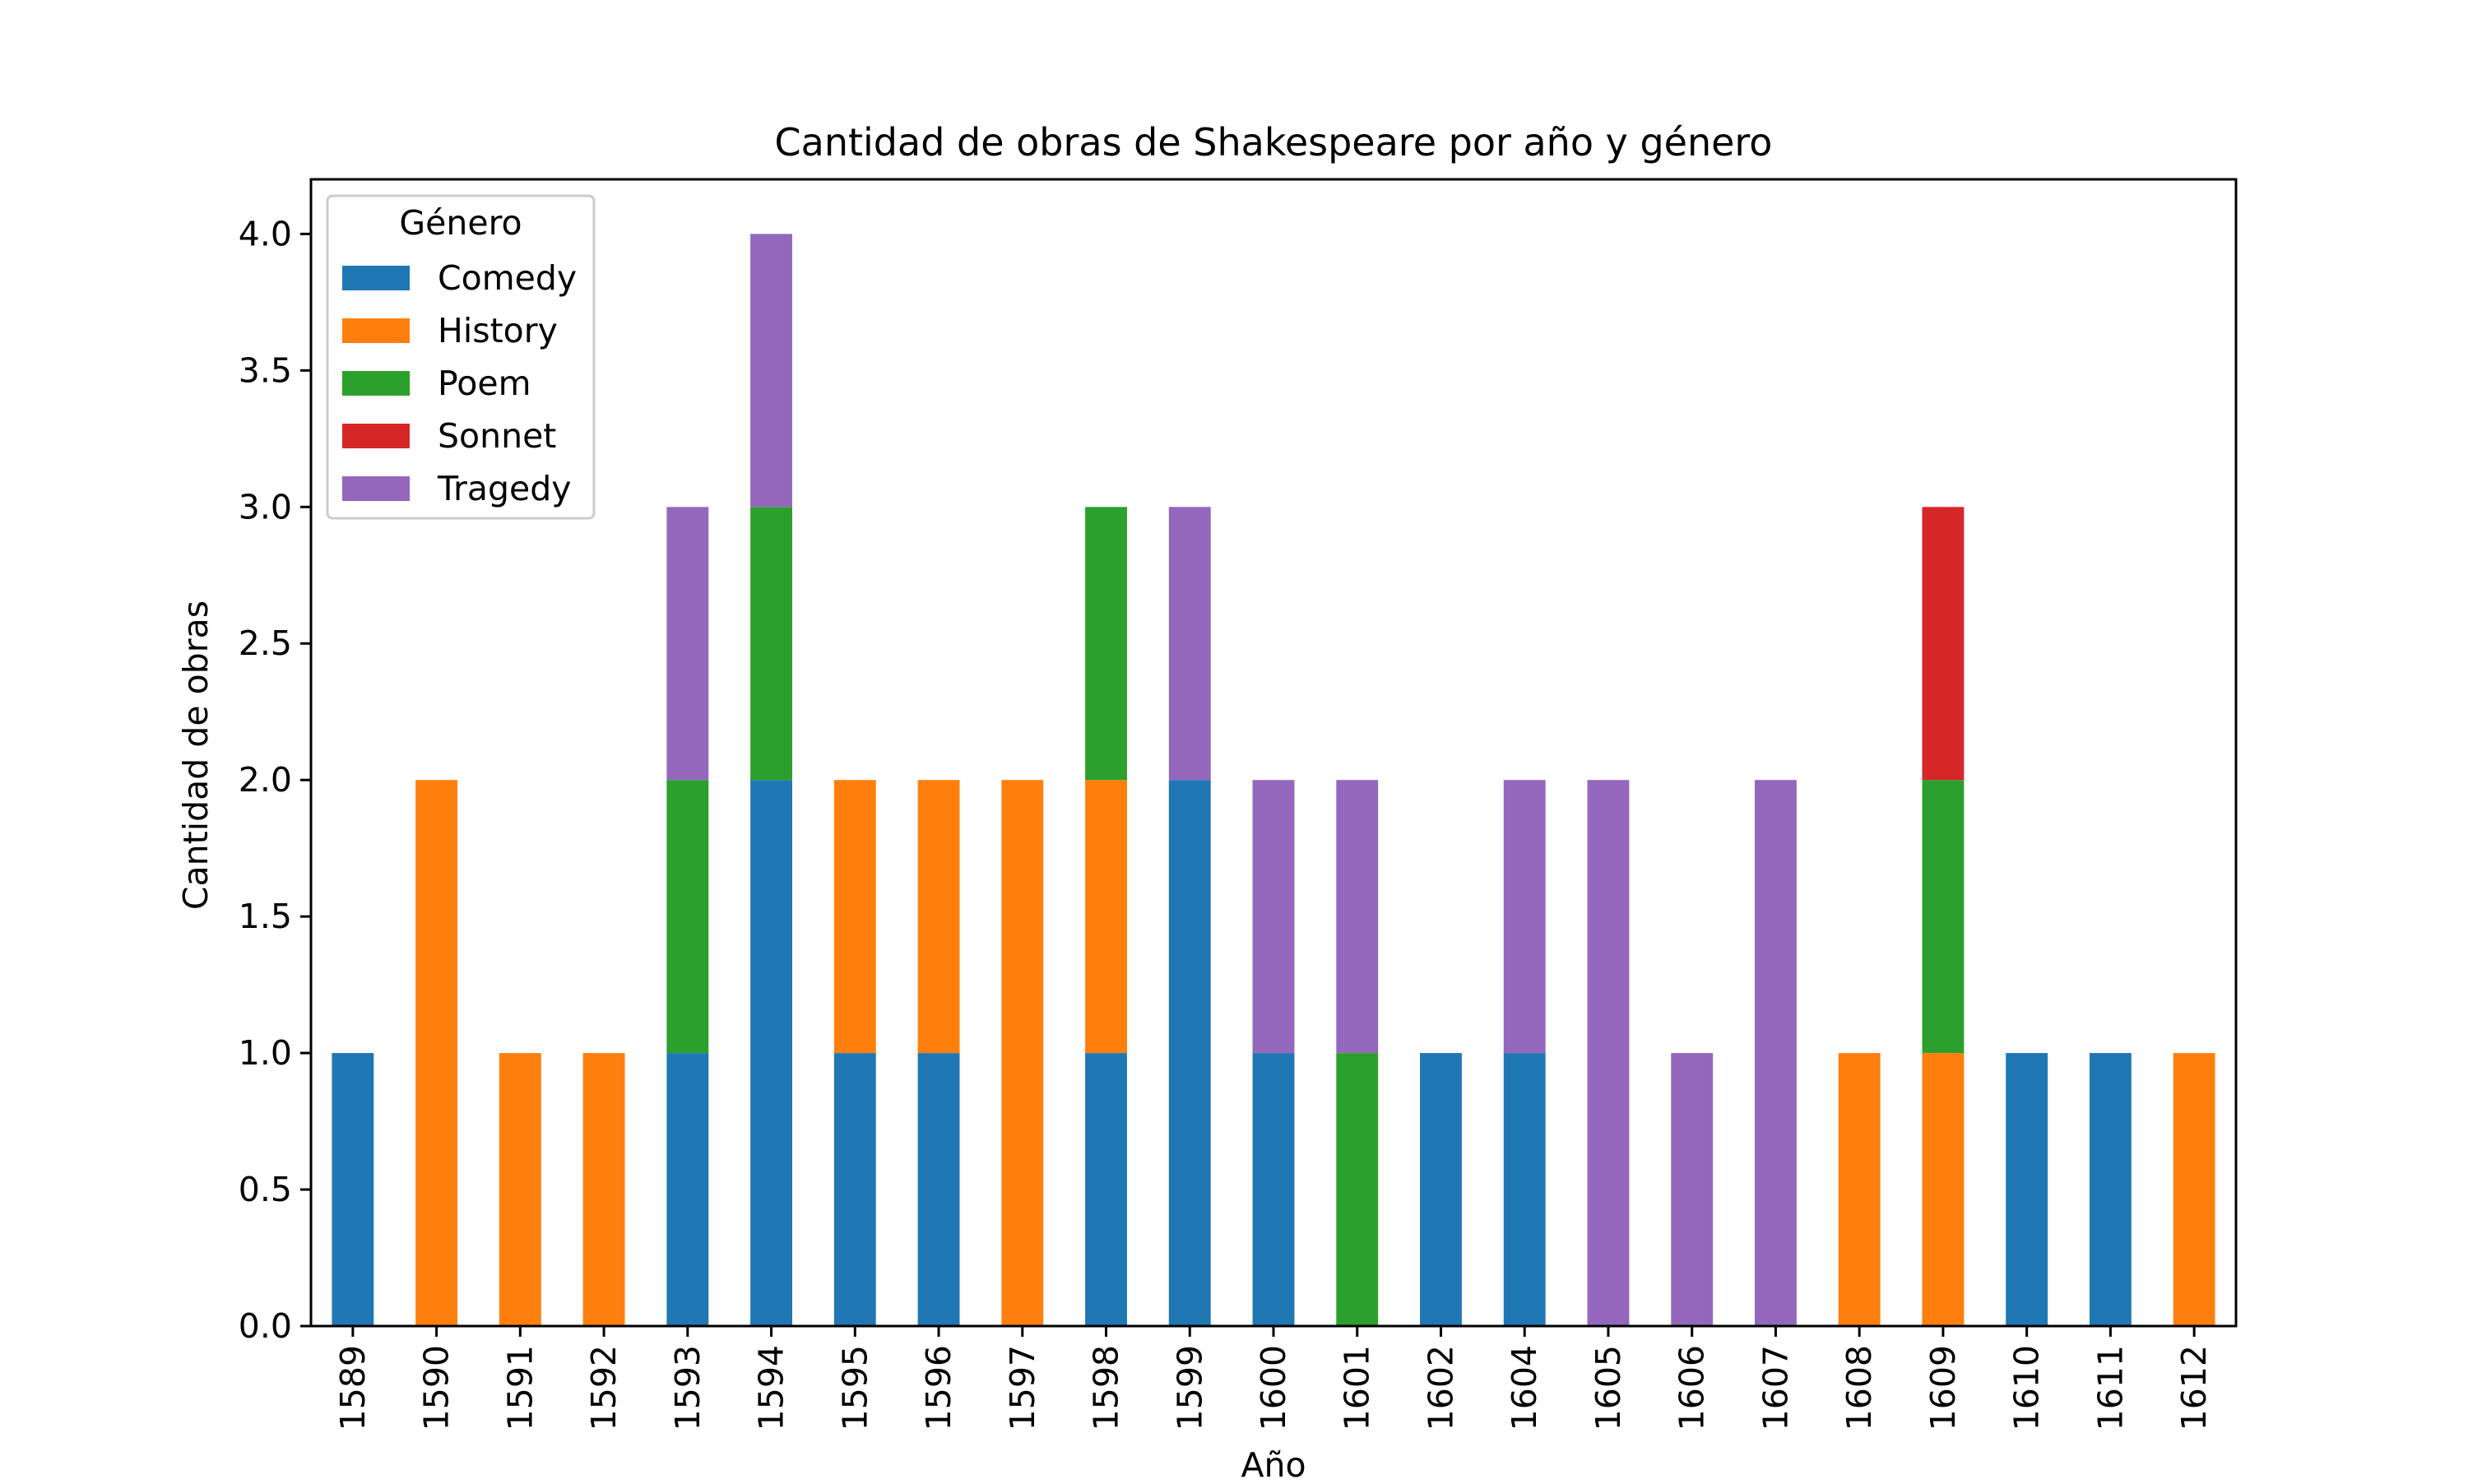 The width and height of the screenshot is (2468, 1484). I want to click on x-tick-label: 1601, so click(1357, 1388).